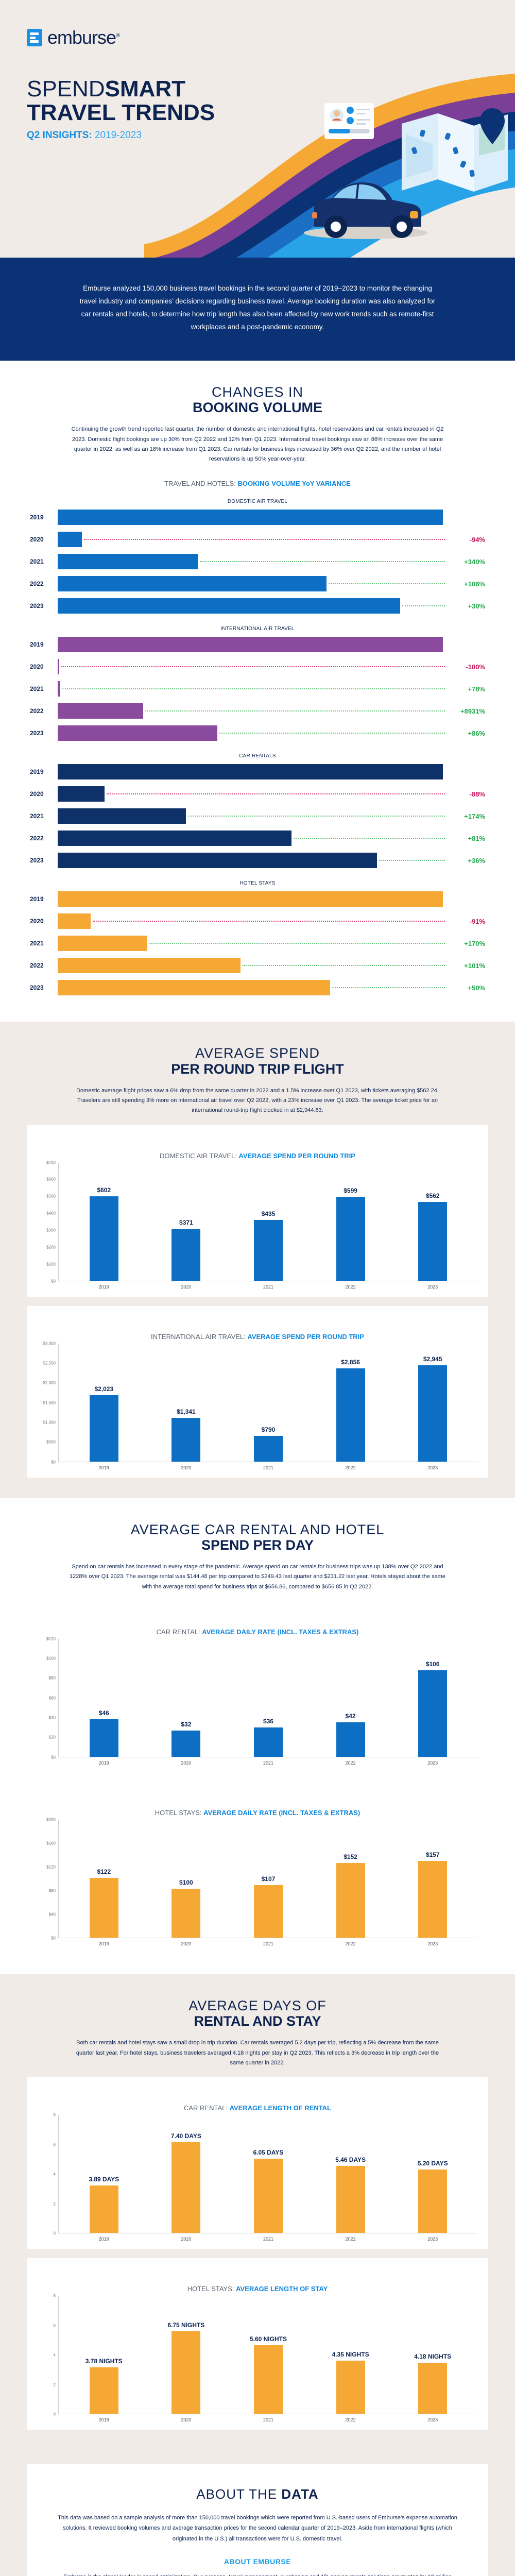 This screenshot has width=515, height=2576. I want to click on emburse-logo-icon, so click(34, 37).